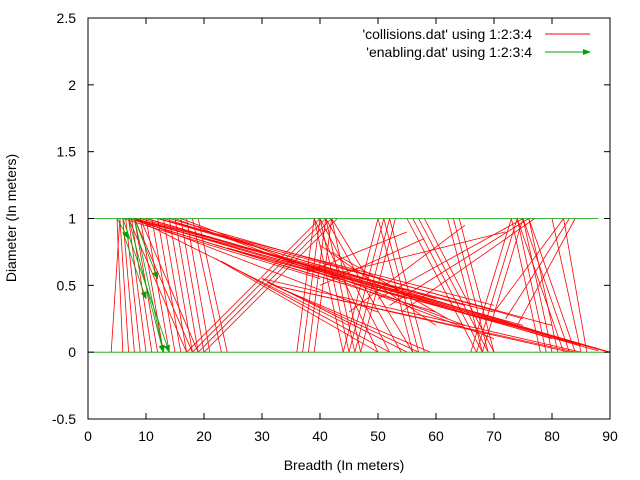 The image size is (640, 480). I want to click on x-tick-label: 30, so click(262, 436).